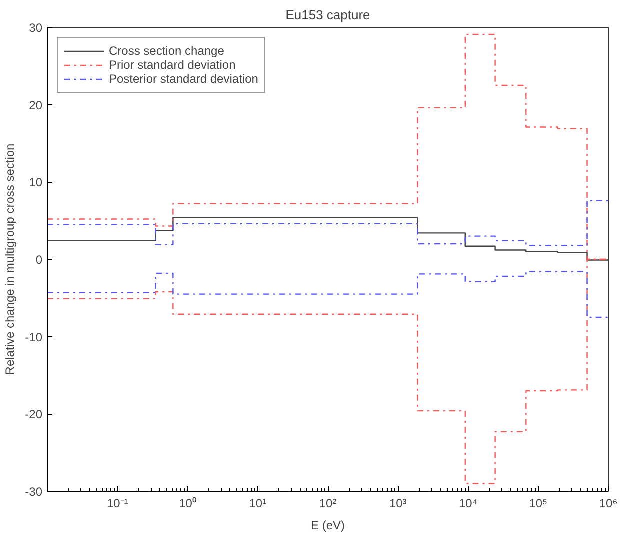  I want to click on y-tick-label: -20, so click(34, 415).